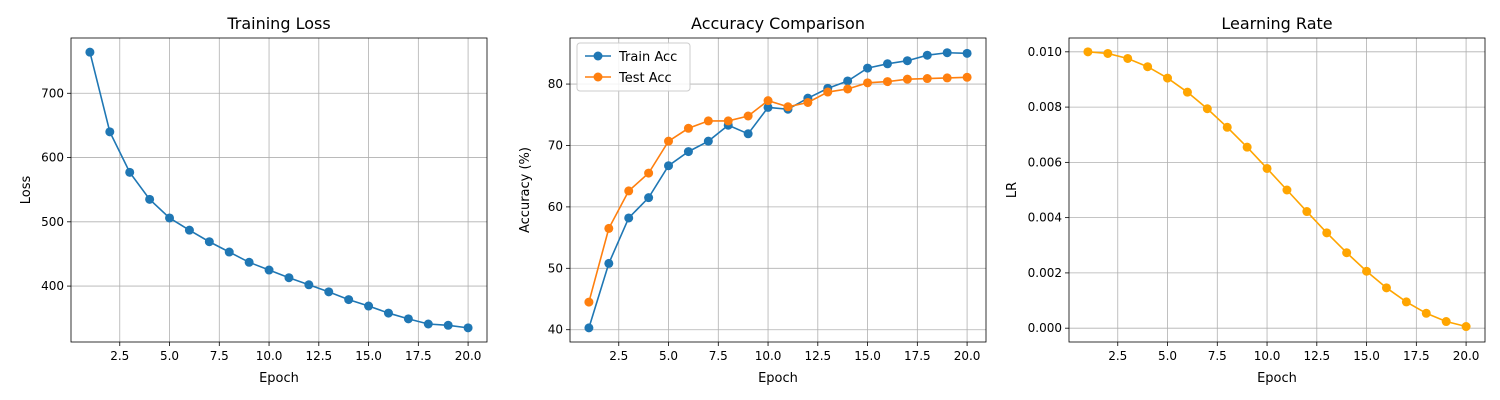 The height and width of the screenshot is (400, 1500). Describe the element at coordinates (52, 158) in the screenshot. I see `y-tick-label: 600` at that location.